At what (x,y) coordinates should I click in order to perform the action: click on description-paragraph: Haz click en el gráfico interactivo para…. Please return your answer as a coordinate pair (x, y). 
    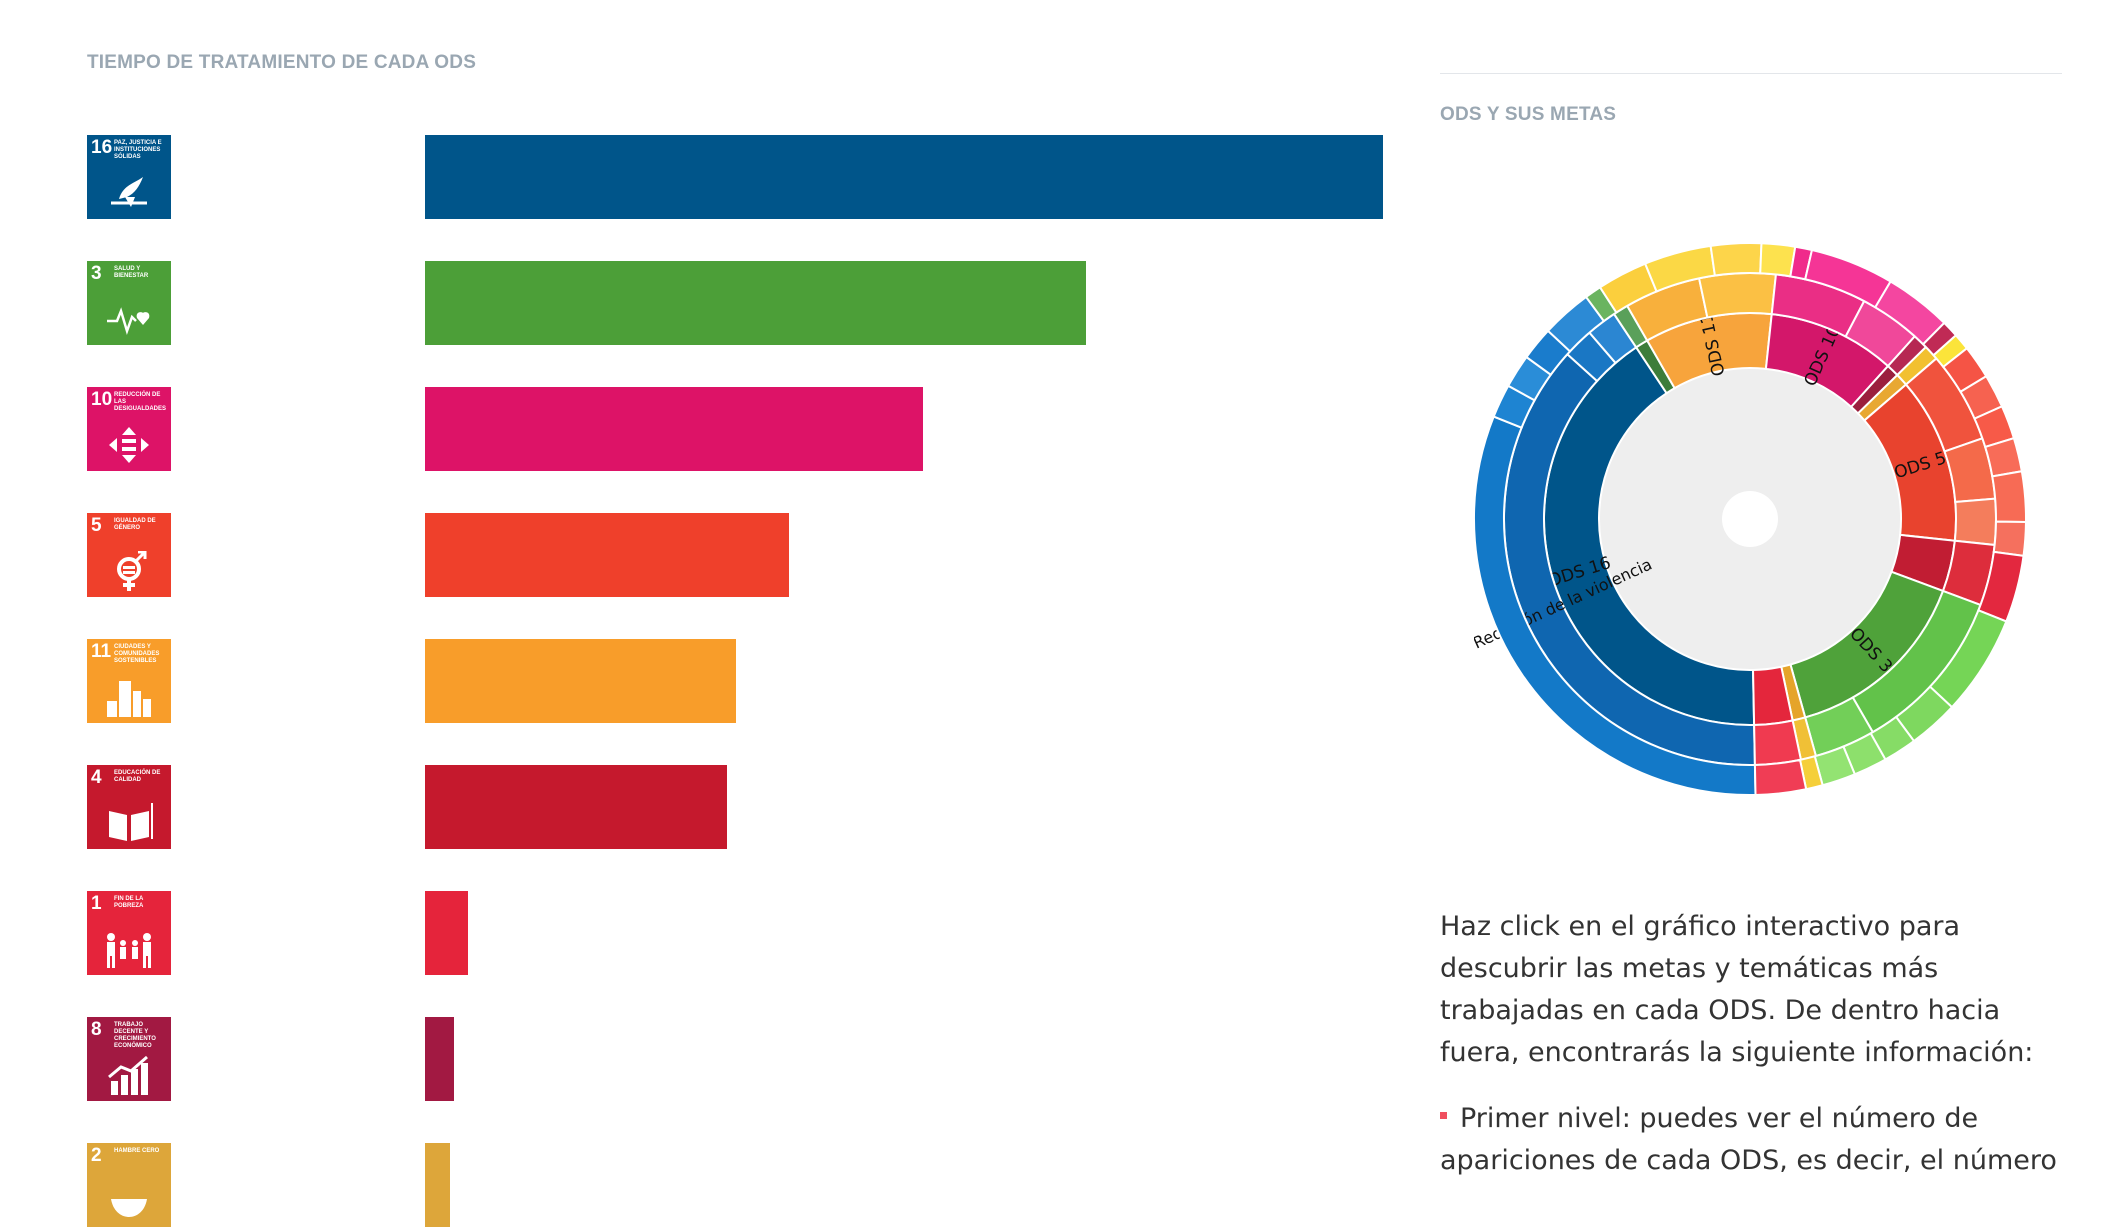
    Looking at the image, I should click on (1737, 989).